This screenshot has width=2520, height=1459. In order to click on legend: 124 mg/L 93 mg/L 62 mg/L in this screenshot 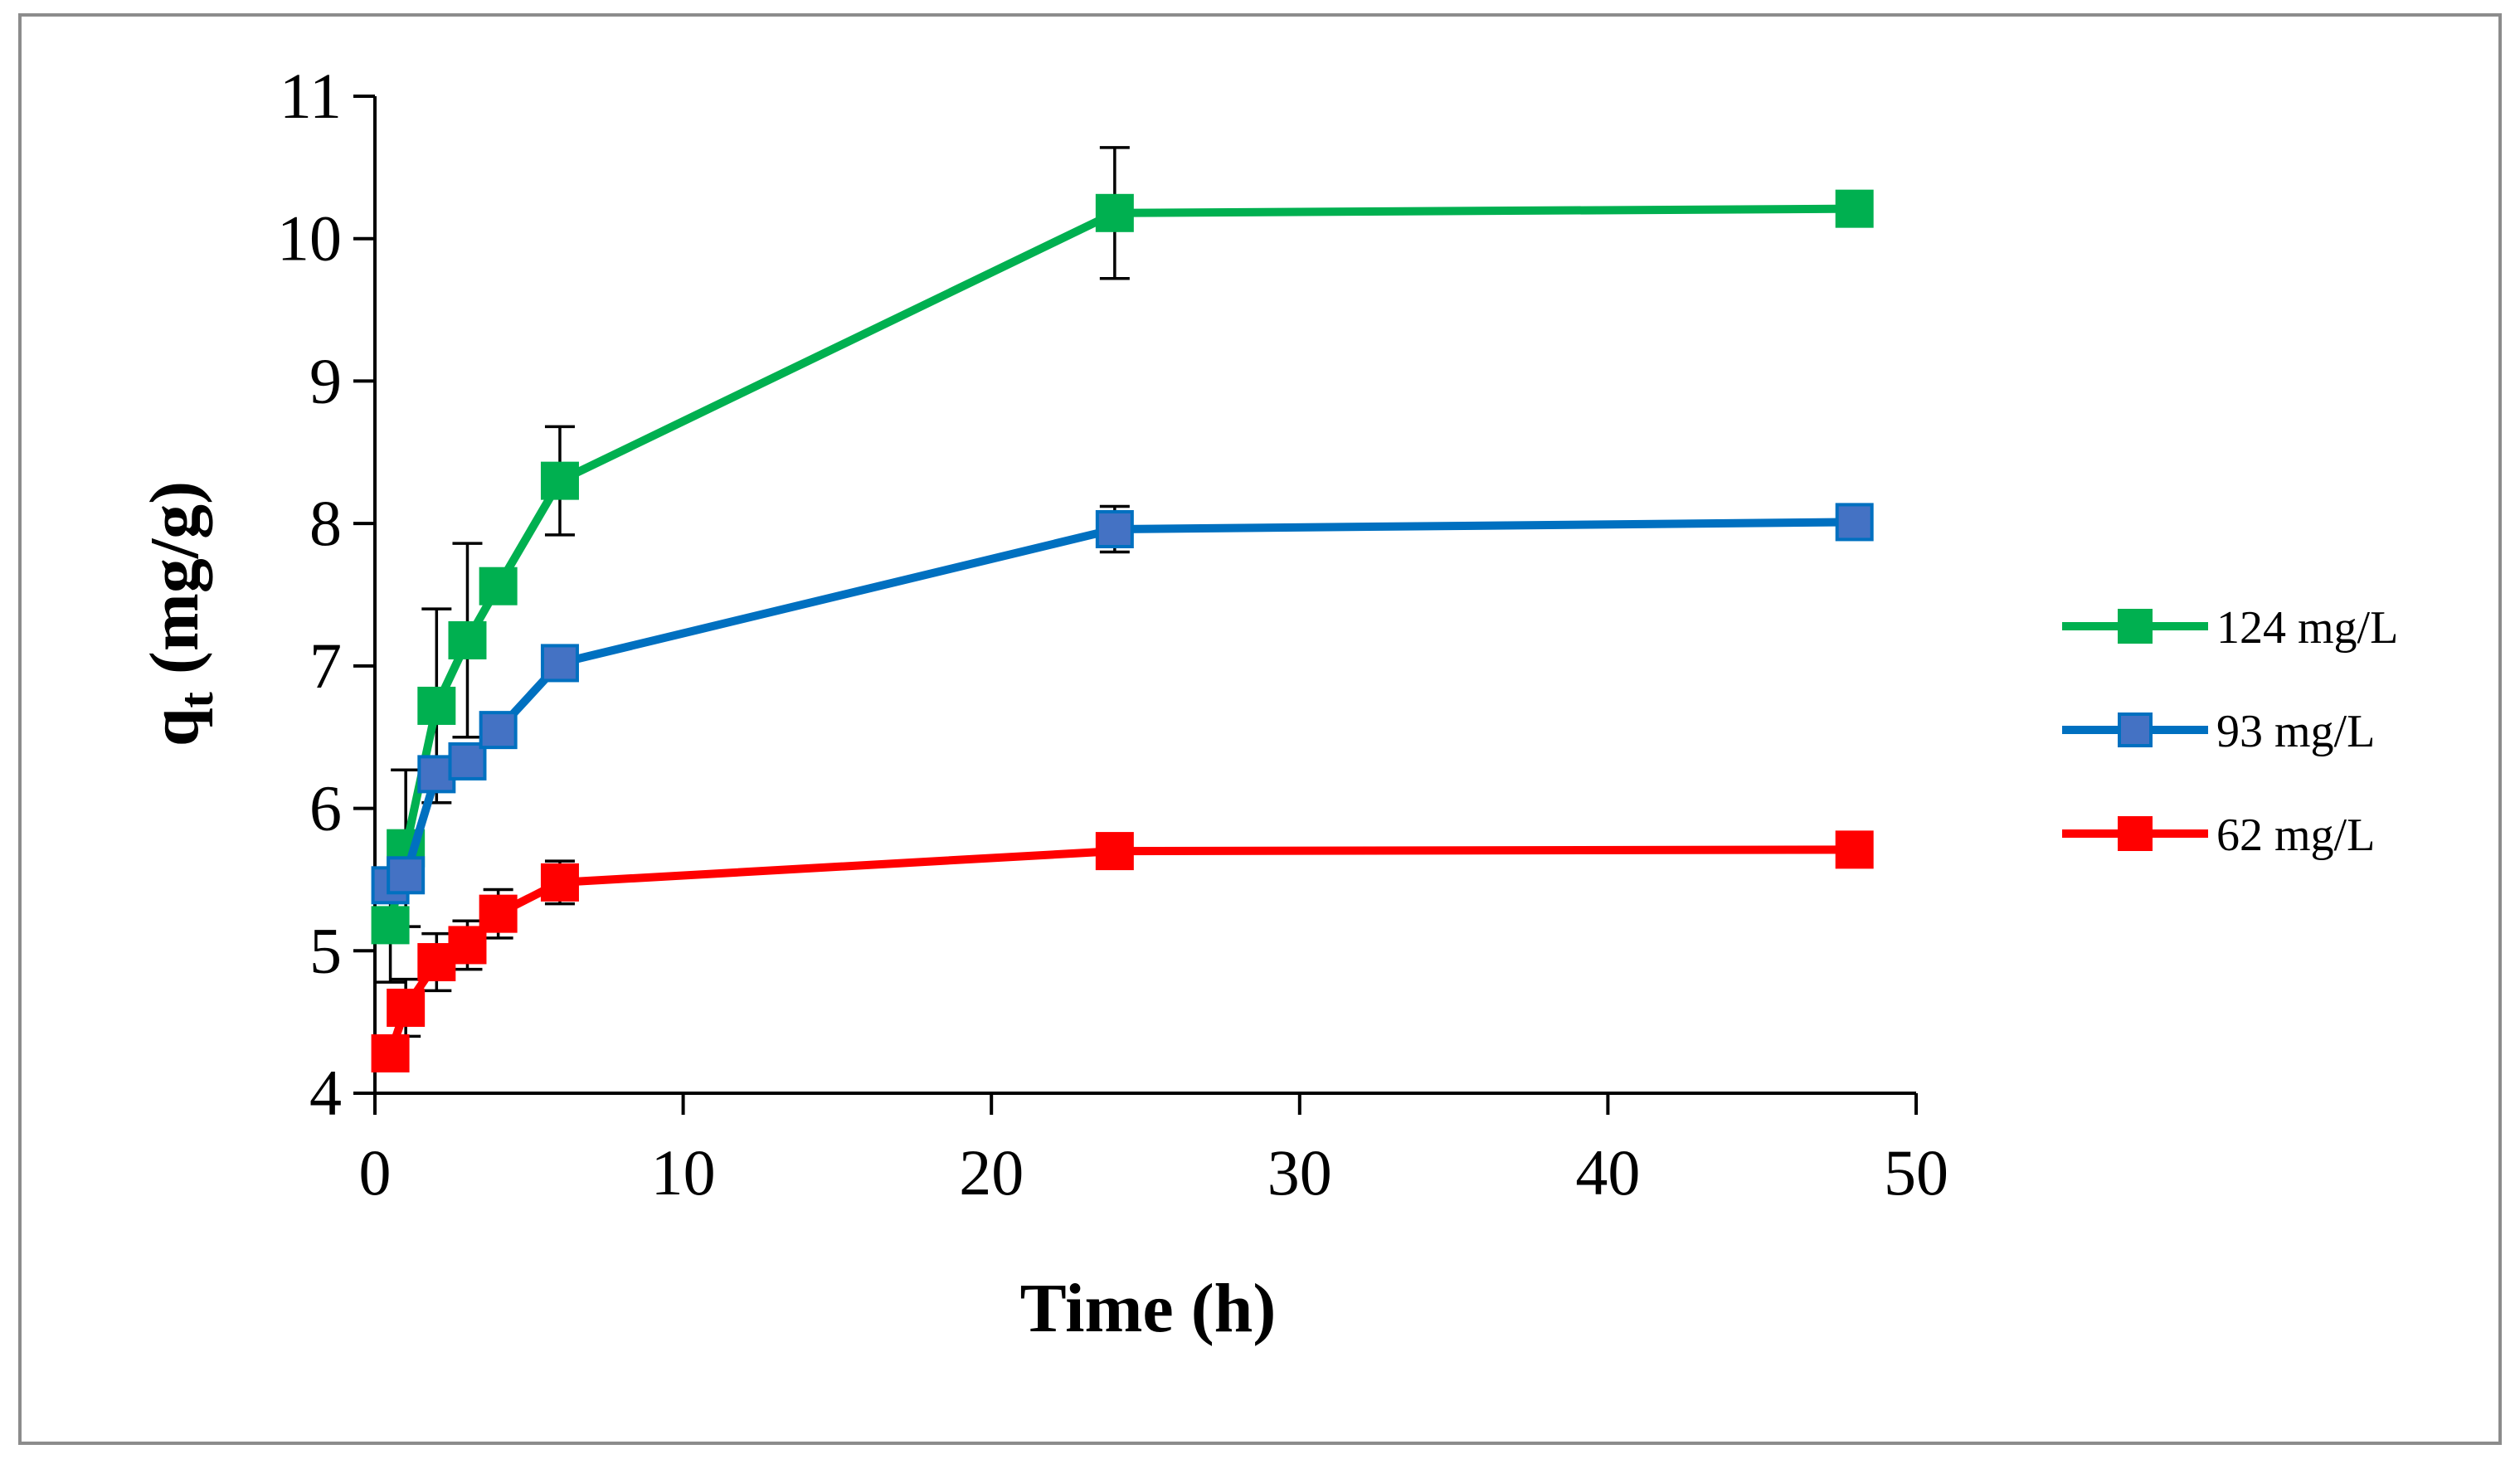, I will do `click(2230, 731)`.